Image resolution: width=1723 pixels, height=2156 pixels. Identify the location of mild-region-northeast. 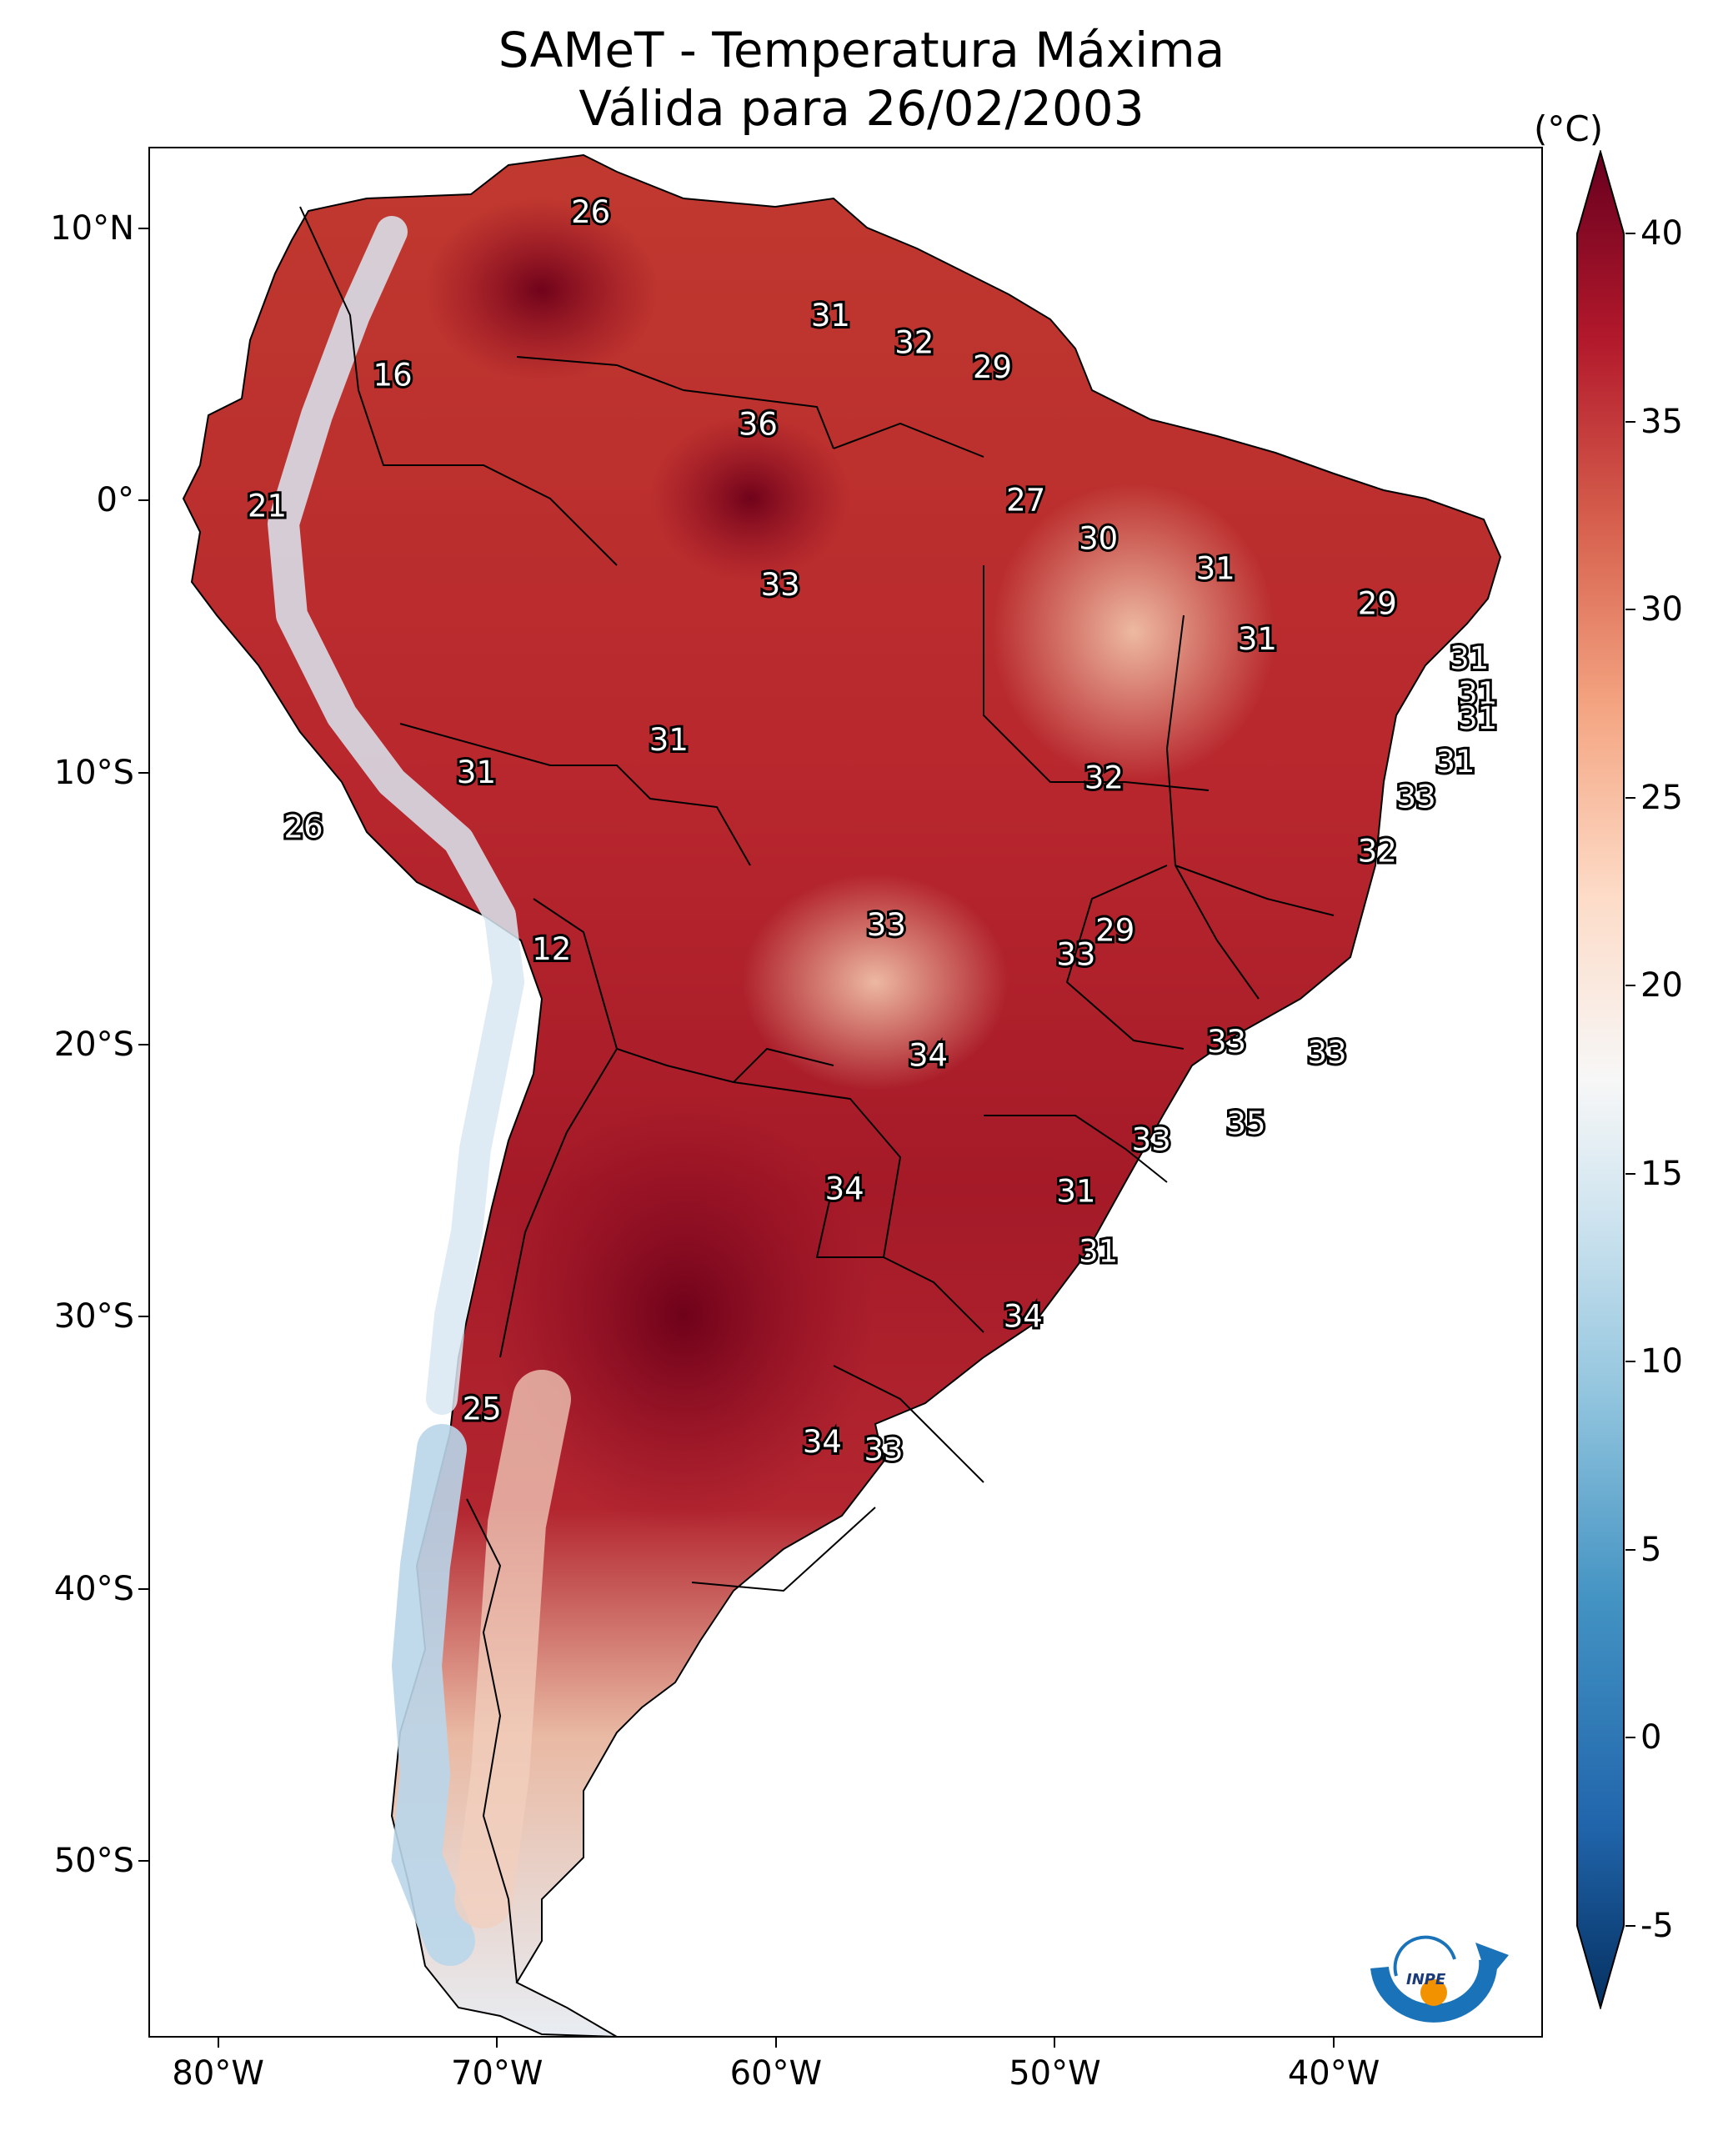
(1133, 632).